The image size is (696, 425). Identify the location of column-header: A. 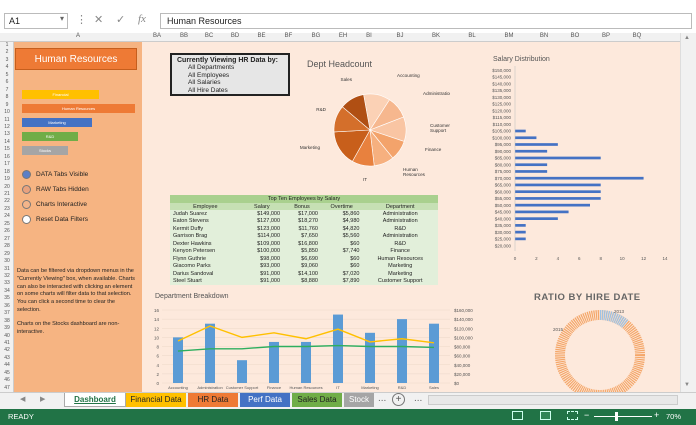
(77, 36).